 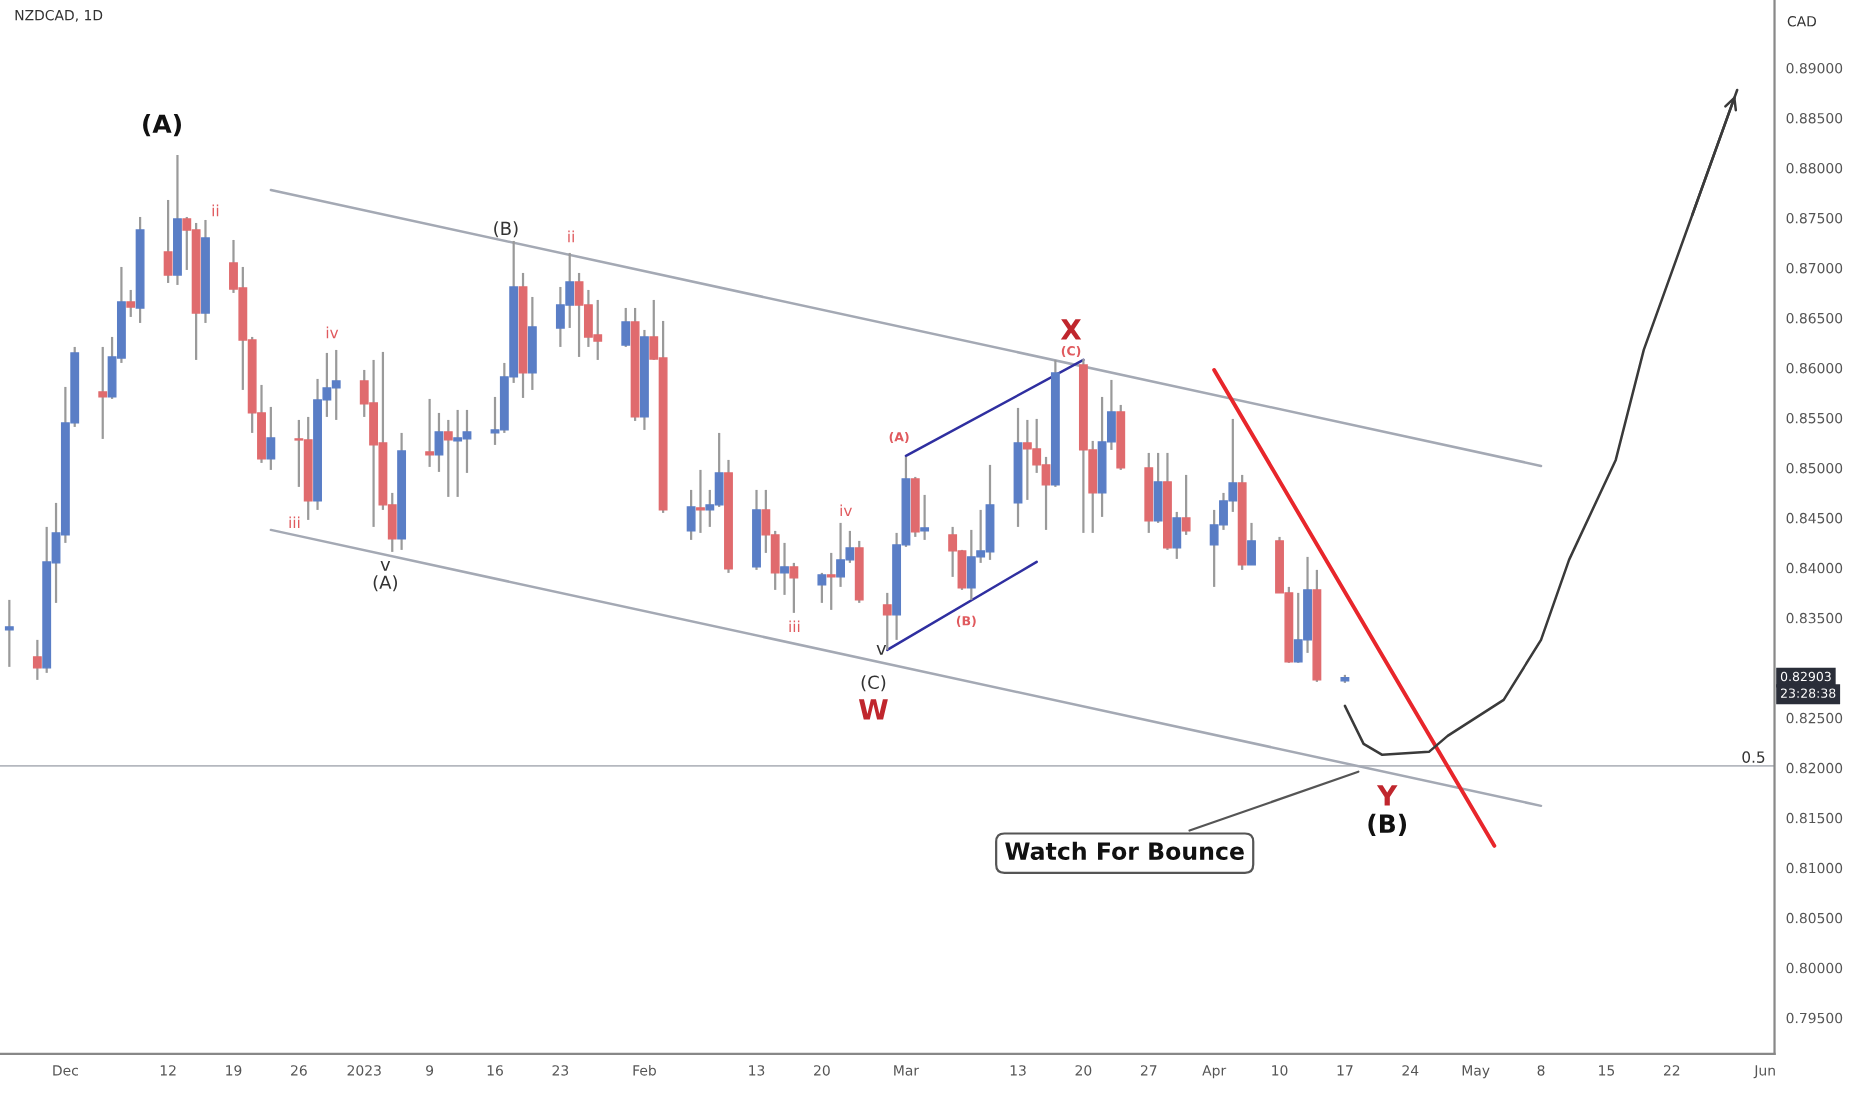 What do you see at coordinates (873, 683) in the screenshot?
I see `annotation: (C)` at bounding box center [873, 683].